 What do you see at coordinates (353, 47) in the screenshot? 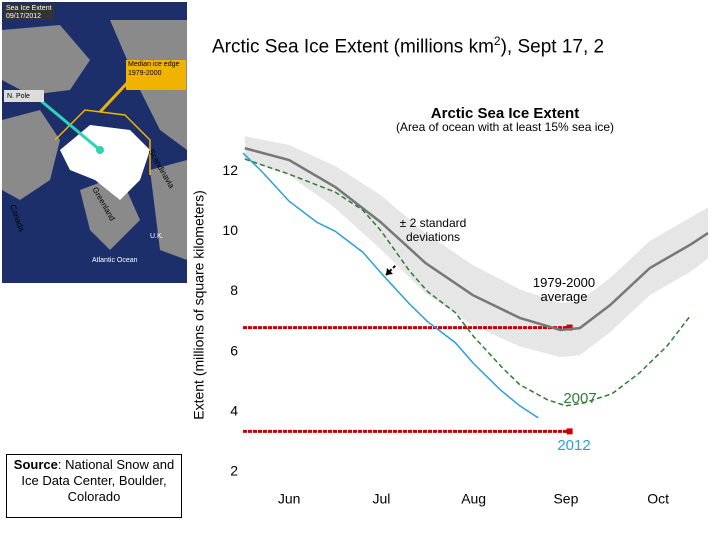
I see `title-part: Arctic Sea Ice Extent (millions km` at bounding box center [353, 47].